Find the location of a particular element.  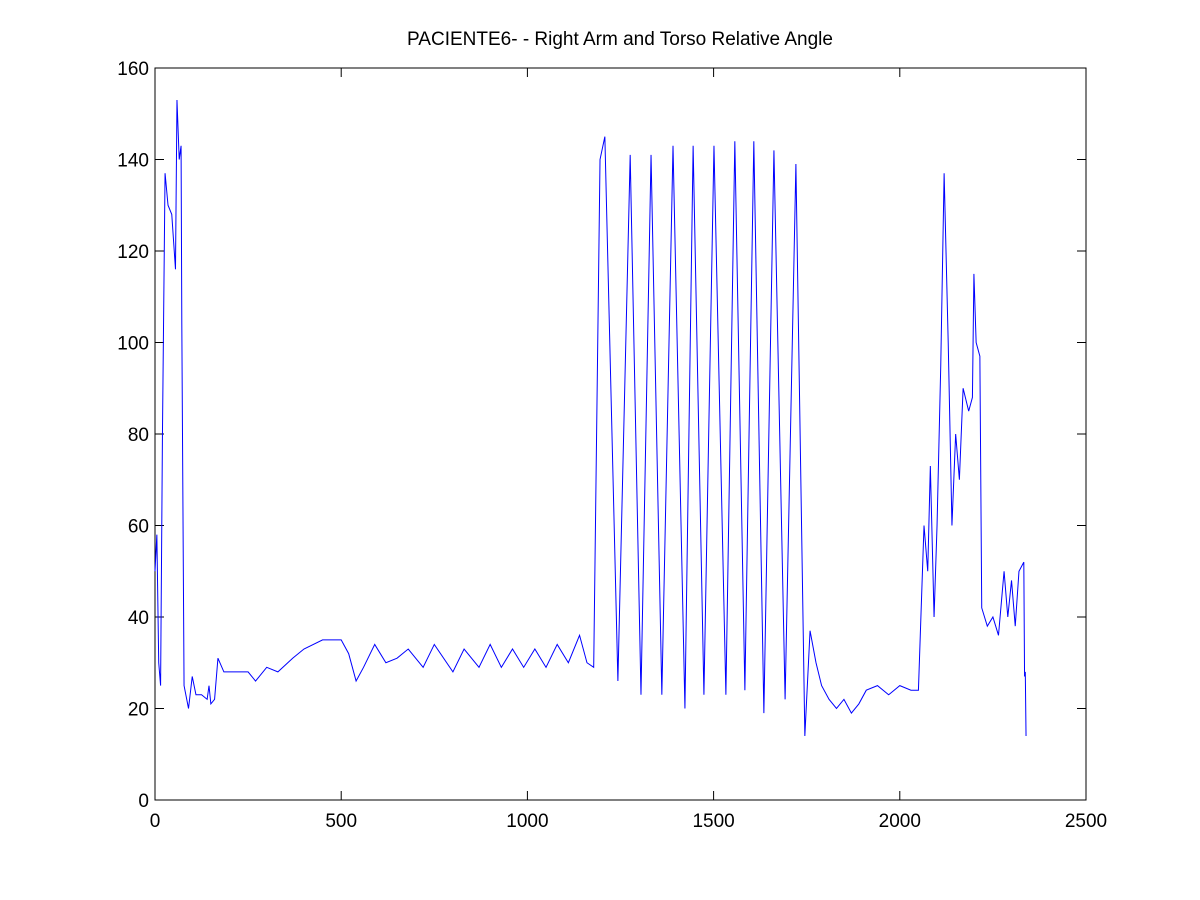

y-tick-label: 140 is located at coordinates (133, 161).